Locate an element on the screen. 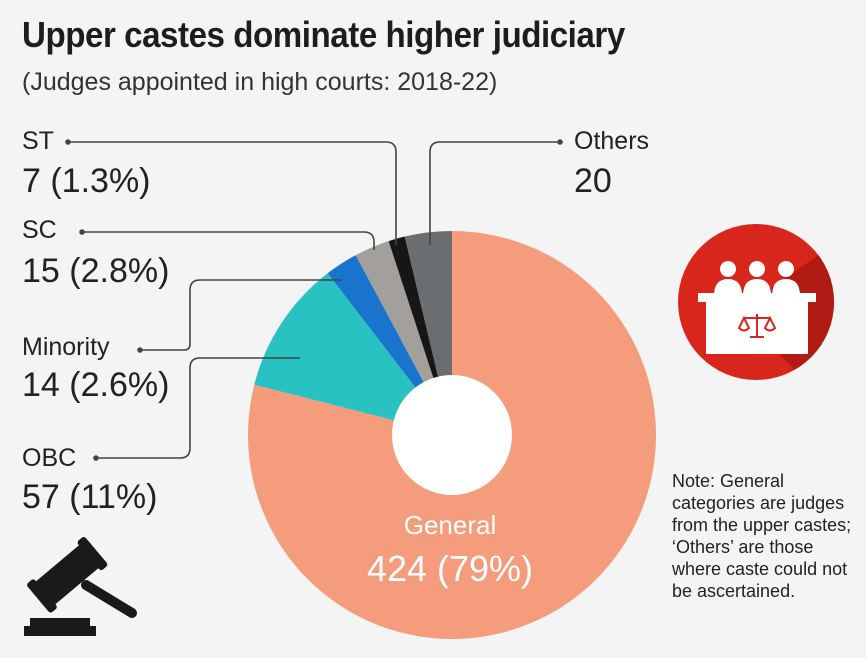  slice-obc is located at coordinates (353, 354).